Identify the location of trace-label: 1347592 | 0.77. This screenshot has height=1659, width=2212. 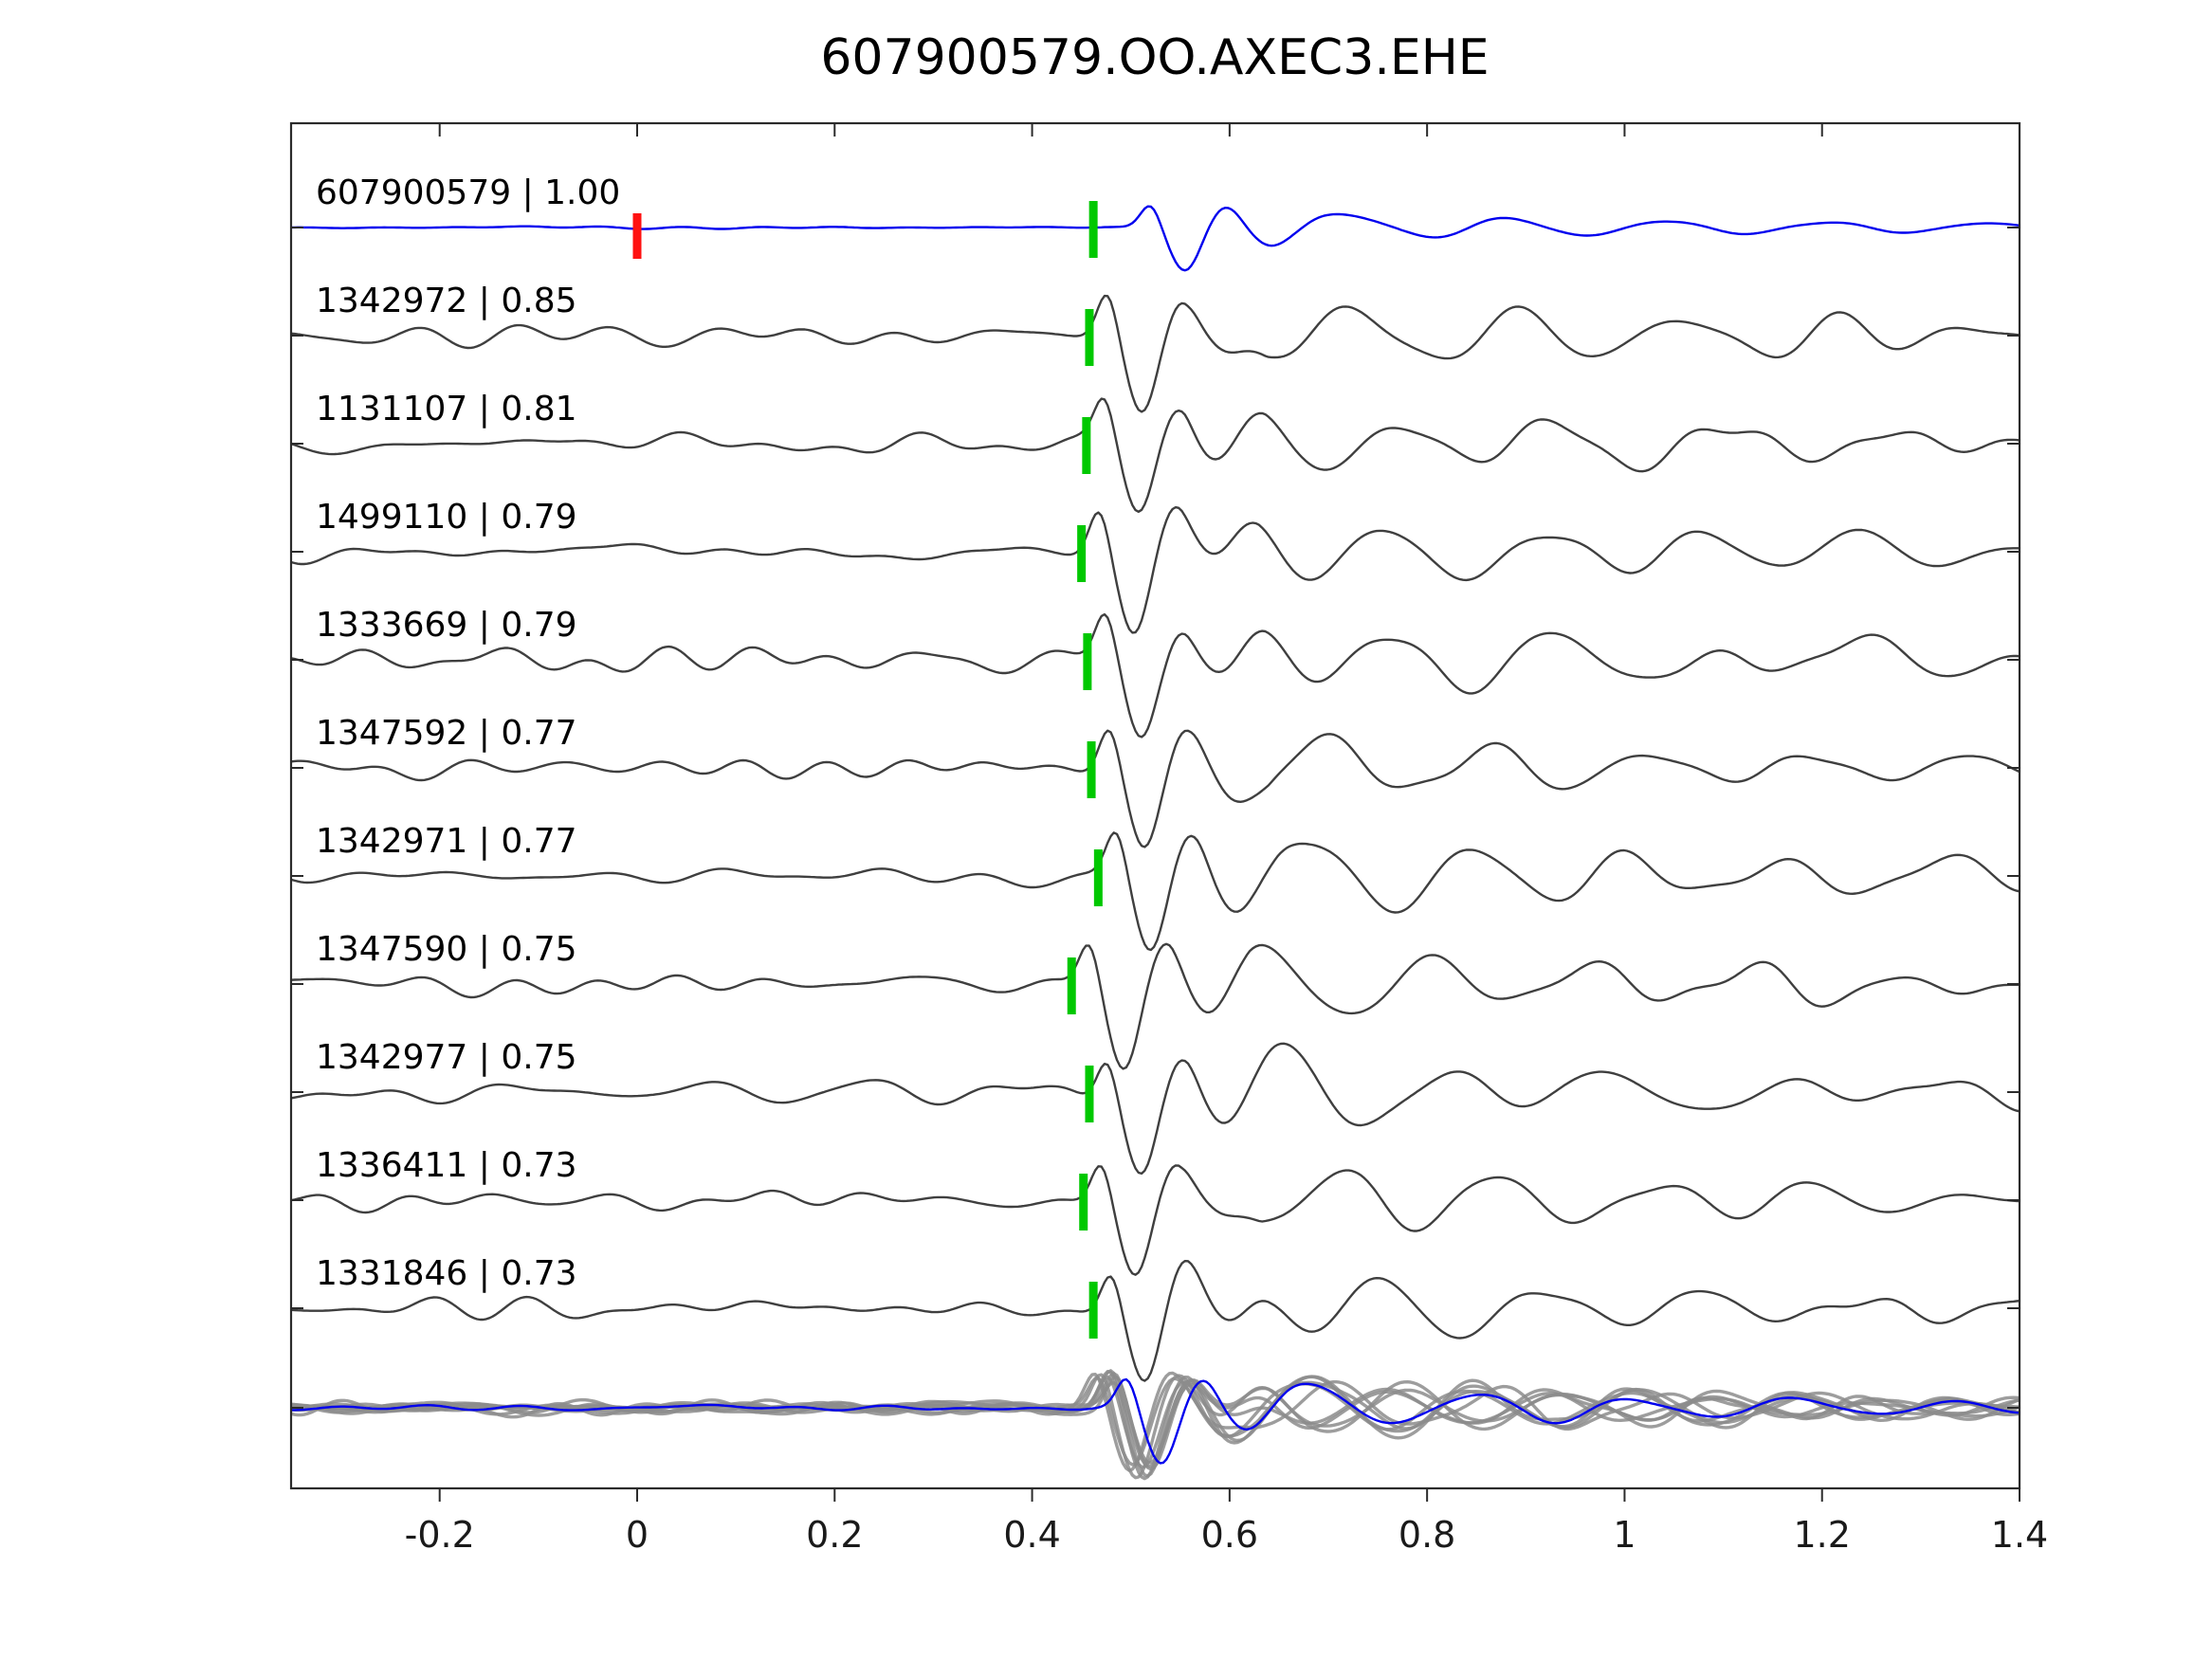
(446, 733).